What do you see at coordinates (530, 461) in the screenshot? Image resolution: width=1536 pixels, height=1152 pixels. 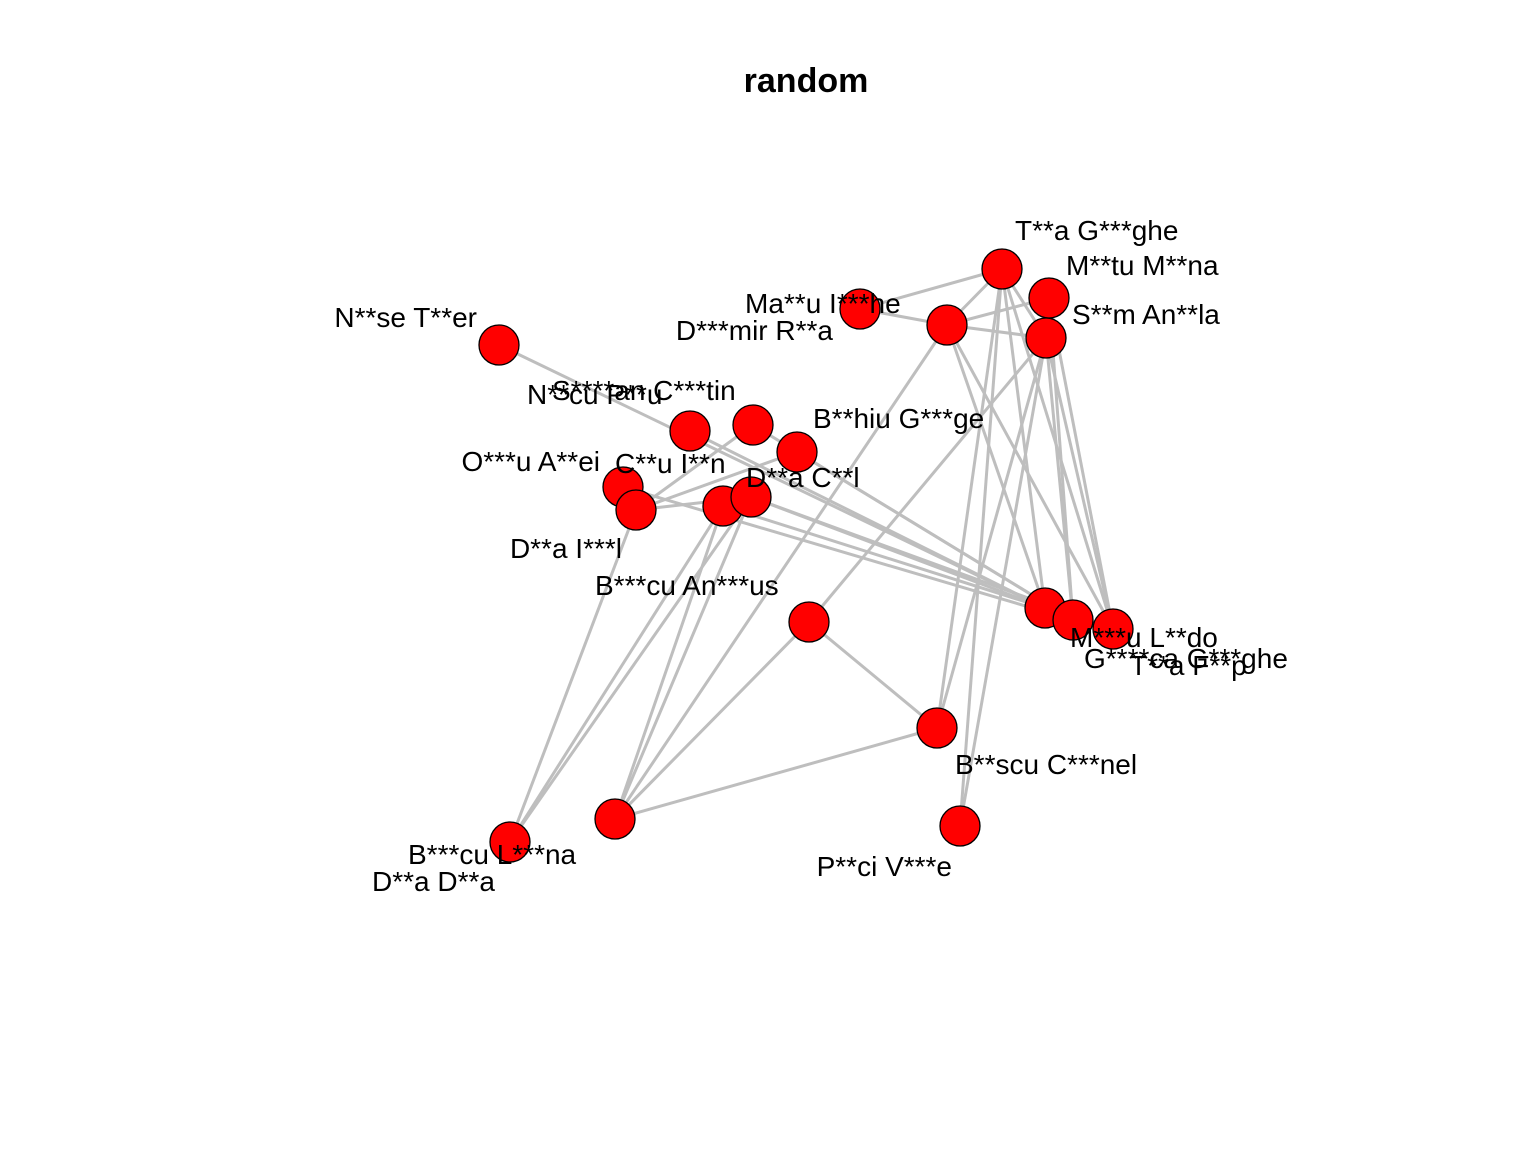 I see `node-label-oae: O***u A**ei` at bounding box center [530, 461].